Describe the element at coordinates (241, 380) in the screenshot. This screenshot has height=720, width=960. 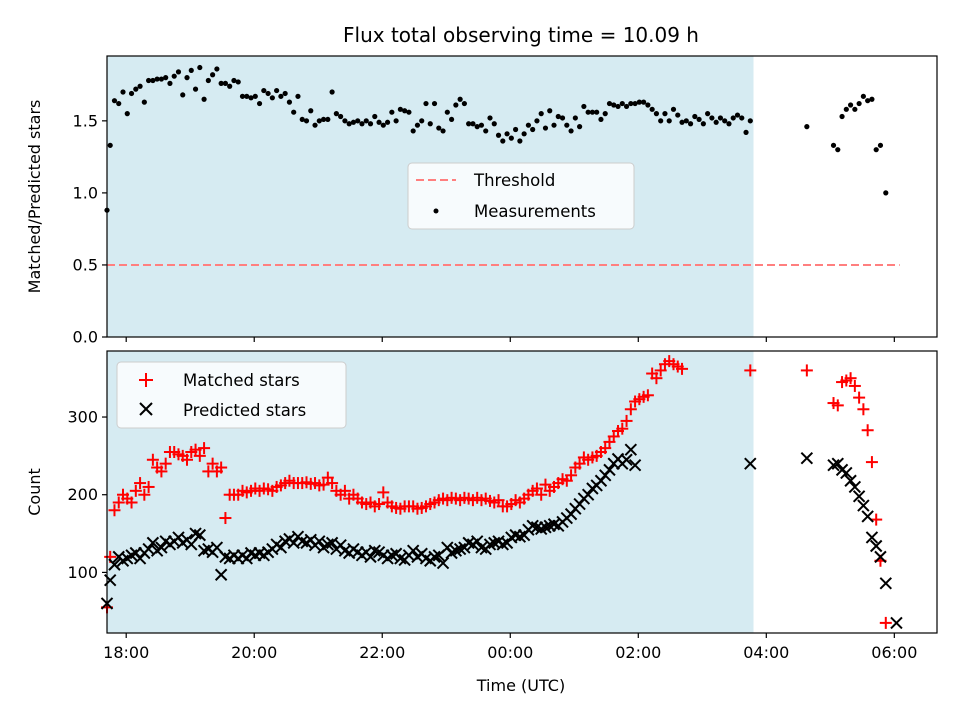
I see `matched-legend-label: Matched stars` at that location.